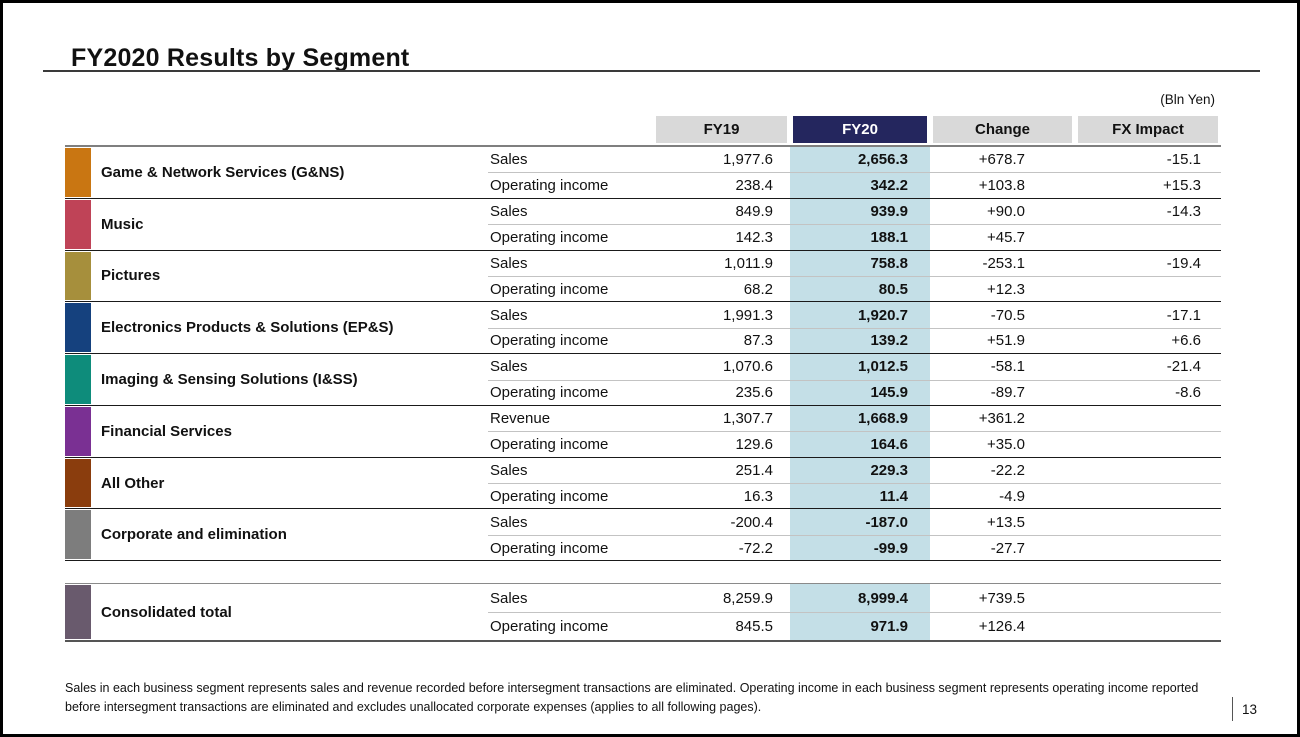 The width and height of the screenshot is (1300, 737). What do you see at coordinates (1002, 184) in the screenshot?
I see `value-change: +103.8` at bounding box center [1002, 184].